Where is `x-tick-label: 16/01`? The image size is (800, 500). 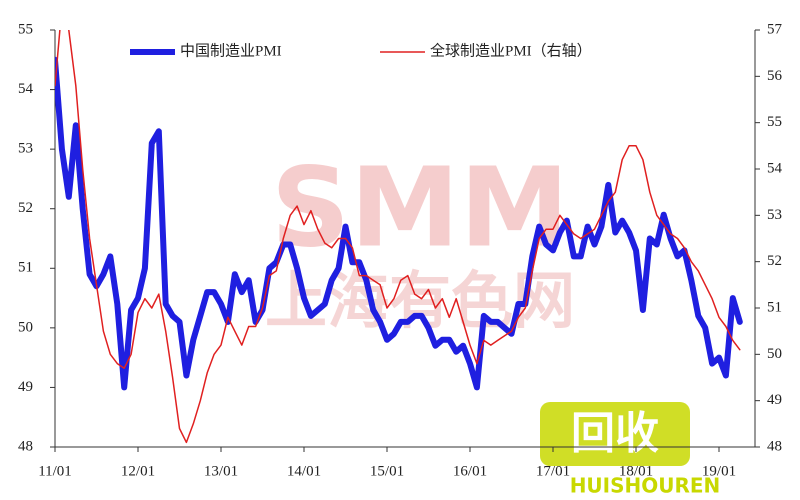
x-tick-label: 16/01 is located at coordinates (470, 471).